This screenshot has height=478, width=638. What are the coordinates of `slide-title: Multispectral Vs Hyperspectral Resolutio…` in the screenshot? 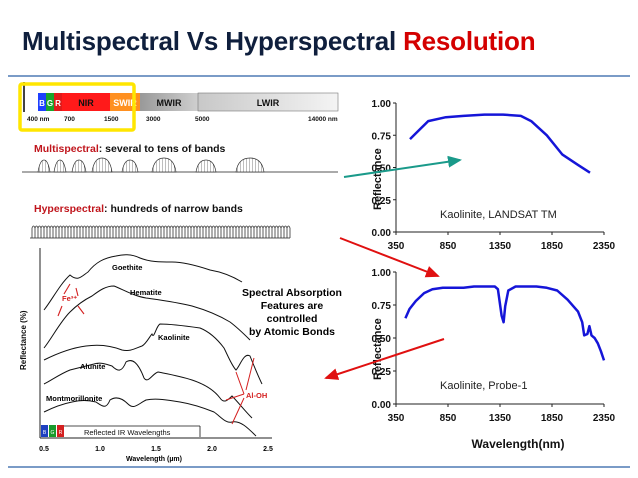 It's located at (279, 41).